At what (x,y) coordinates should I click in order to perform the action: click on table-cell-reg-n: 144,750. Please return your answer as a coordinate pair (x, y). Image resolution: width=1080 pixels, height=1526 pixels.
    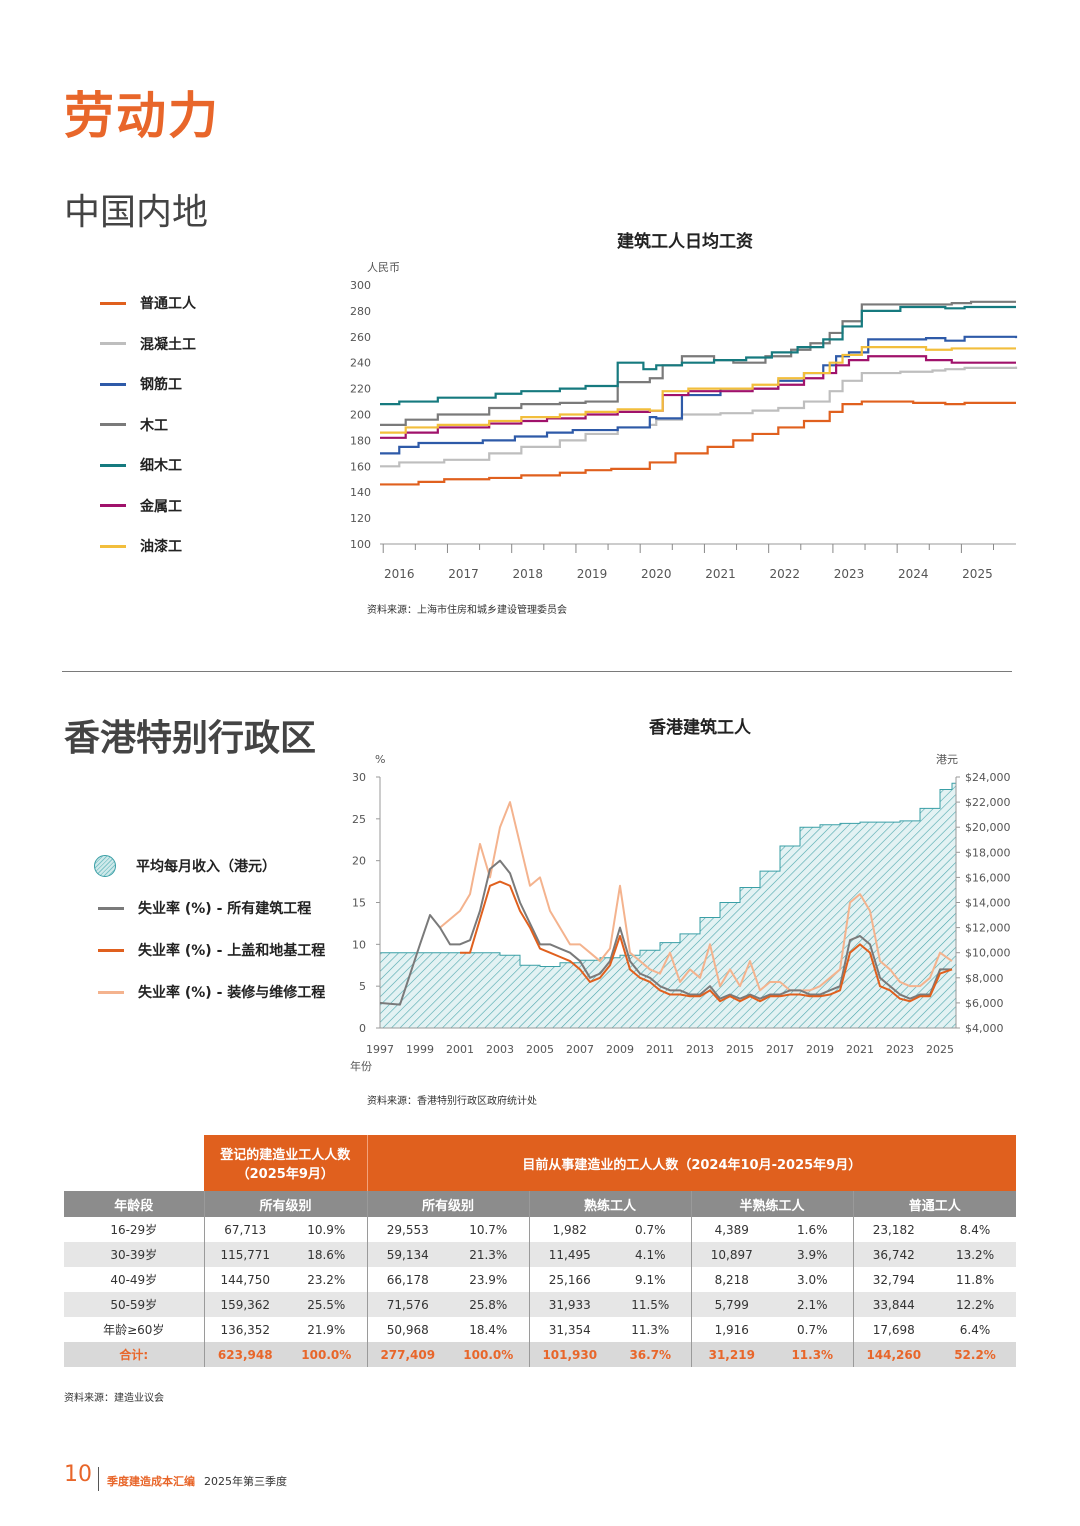
    Looking at the image, I should click on (244, 1279).